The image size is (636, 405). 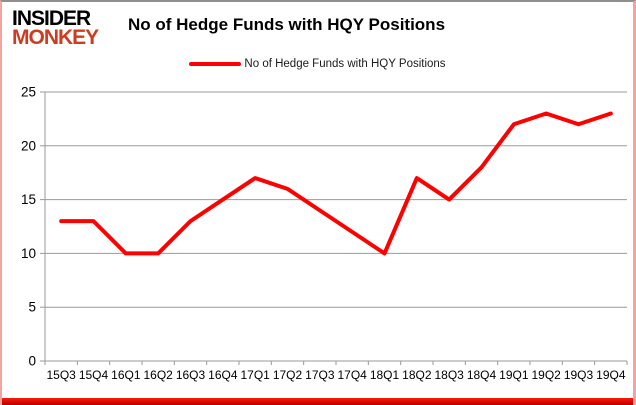 What do you see at coordinates (579, 375) in the screenshot?
I see `x-tick-label: 19Q3` at bounding box center [579, 375].